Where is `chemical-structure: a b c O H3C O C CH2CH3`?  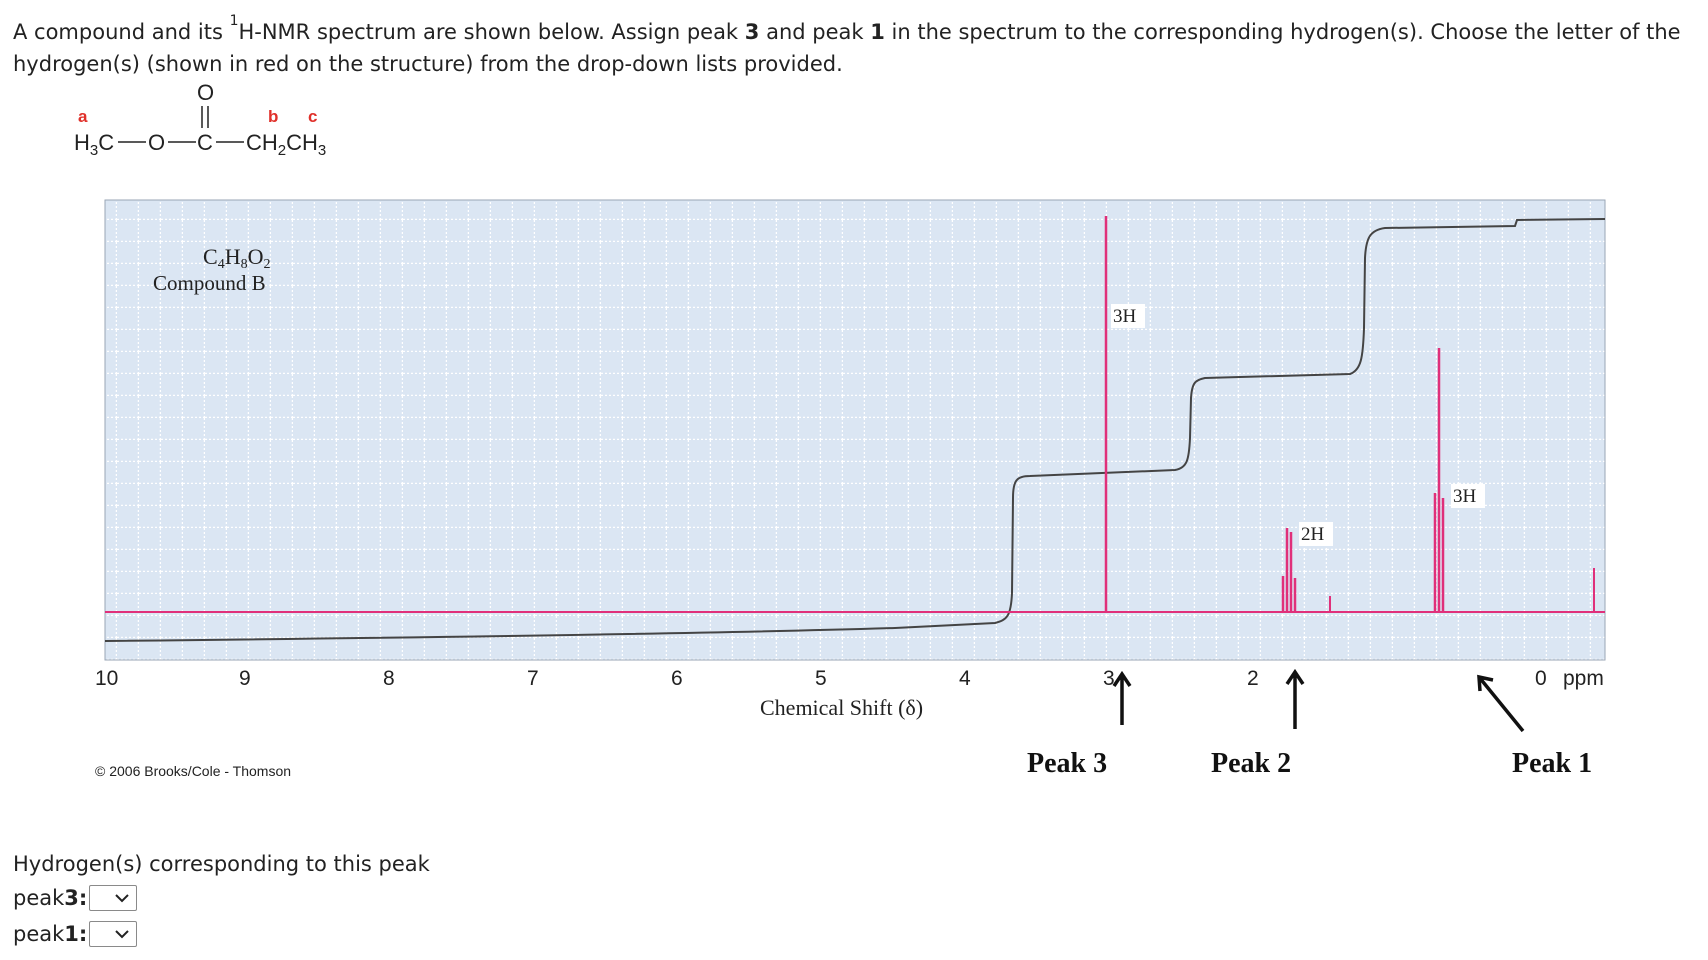
chemical-structure: a b c O H3C O C CH2CH3 is located at coordinates (200, 120).